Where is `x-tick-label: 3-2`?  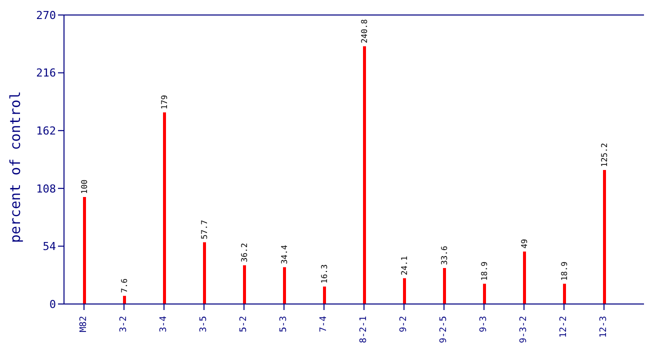 x-tick-label: 3-2 is located at coordinates (124, 324).